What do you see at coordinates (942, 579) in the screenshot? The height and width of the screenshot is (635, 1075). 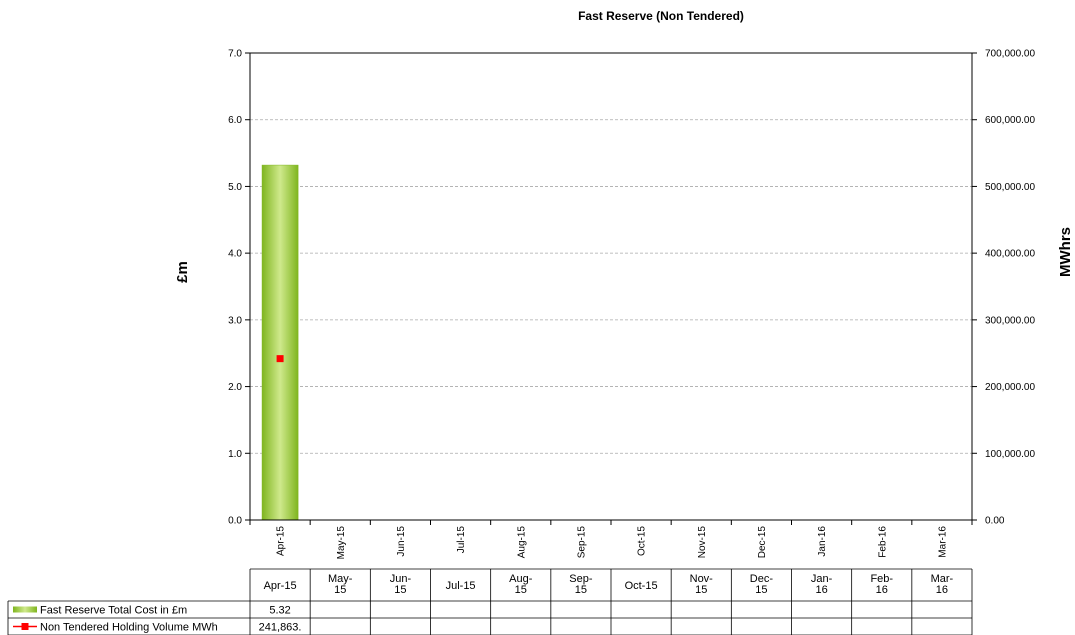 I see `table-header-cell: Mar-` at bounding box center [942, 579].